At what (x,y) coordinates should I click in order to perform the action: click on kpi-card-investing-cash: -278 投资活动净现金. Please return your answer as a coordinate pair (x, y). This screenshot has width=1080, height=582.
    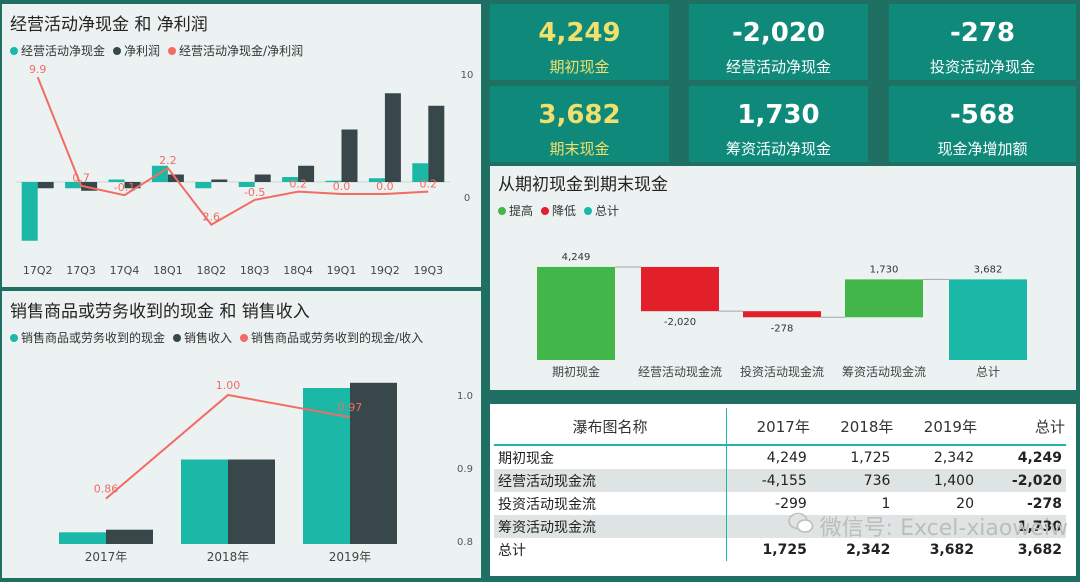
    Looking at the image, I should click on (982, 42).